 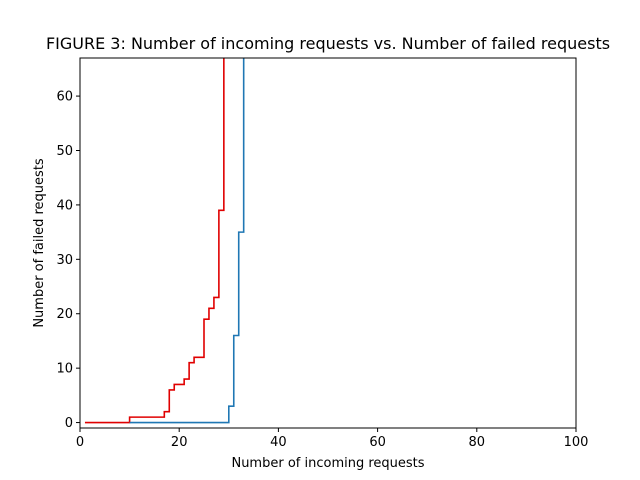 I want to click on y-axis-label: Number of failed requests, so click(x=39, y=243).